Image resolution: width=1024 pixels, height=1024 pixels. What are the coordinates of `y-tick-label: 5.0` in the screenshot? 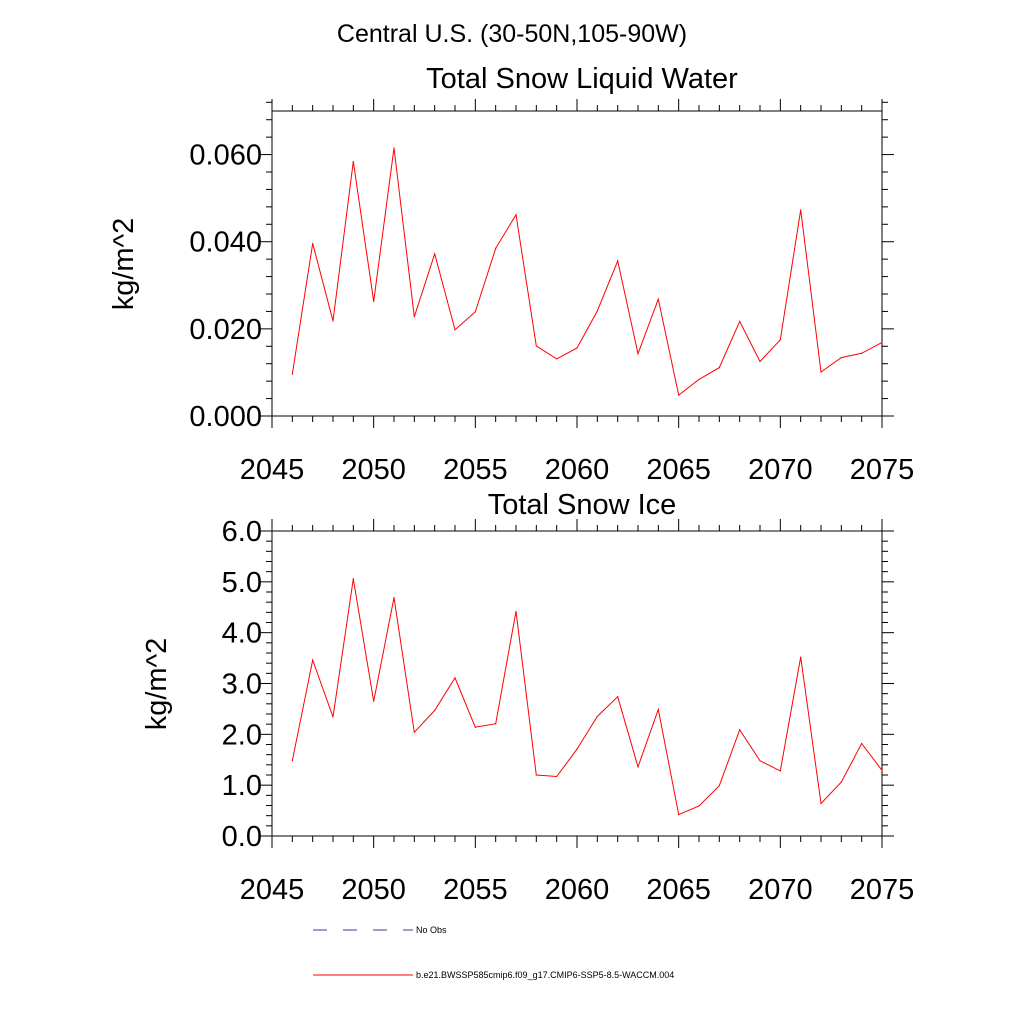 It's located at (242, 583).